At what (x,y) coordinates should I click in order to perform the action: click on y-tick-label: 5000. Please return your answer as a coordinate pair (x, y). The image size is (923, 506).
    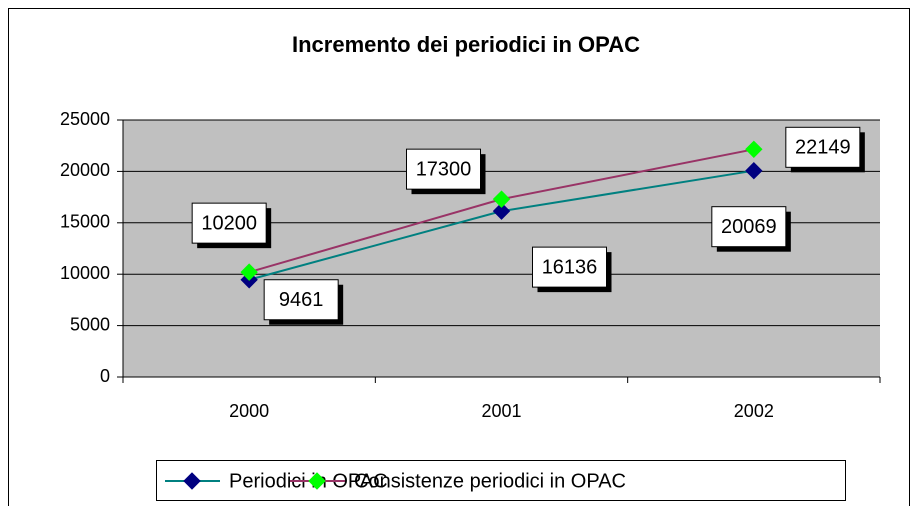
    Looking at the image, I should click on (90, 324).